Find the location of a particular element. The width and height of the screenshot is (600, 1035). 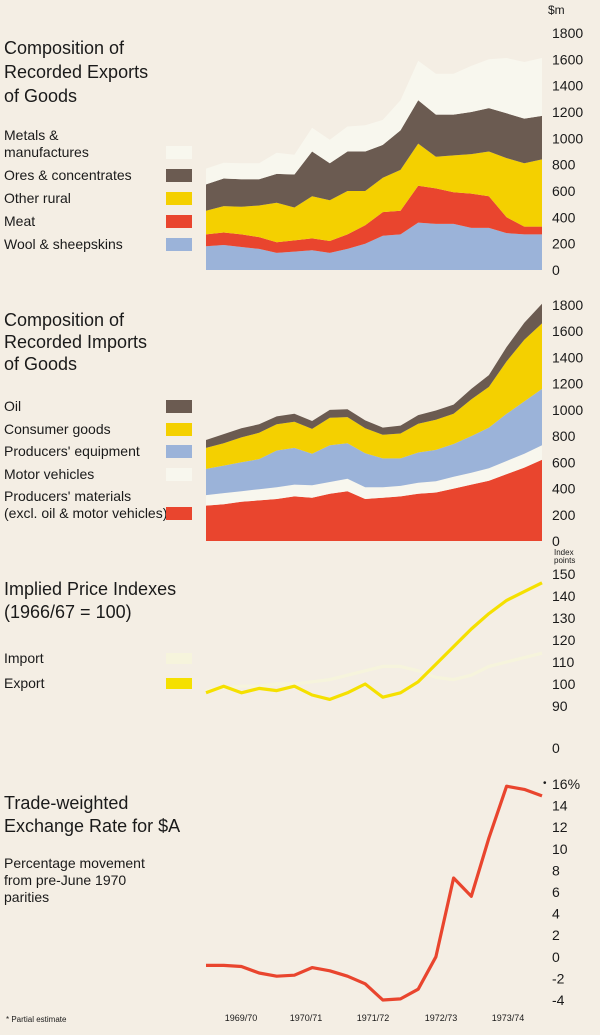

legend-swatch-producers-equipment is located at coordinates (179, 451).